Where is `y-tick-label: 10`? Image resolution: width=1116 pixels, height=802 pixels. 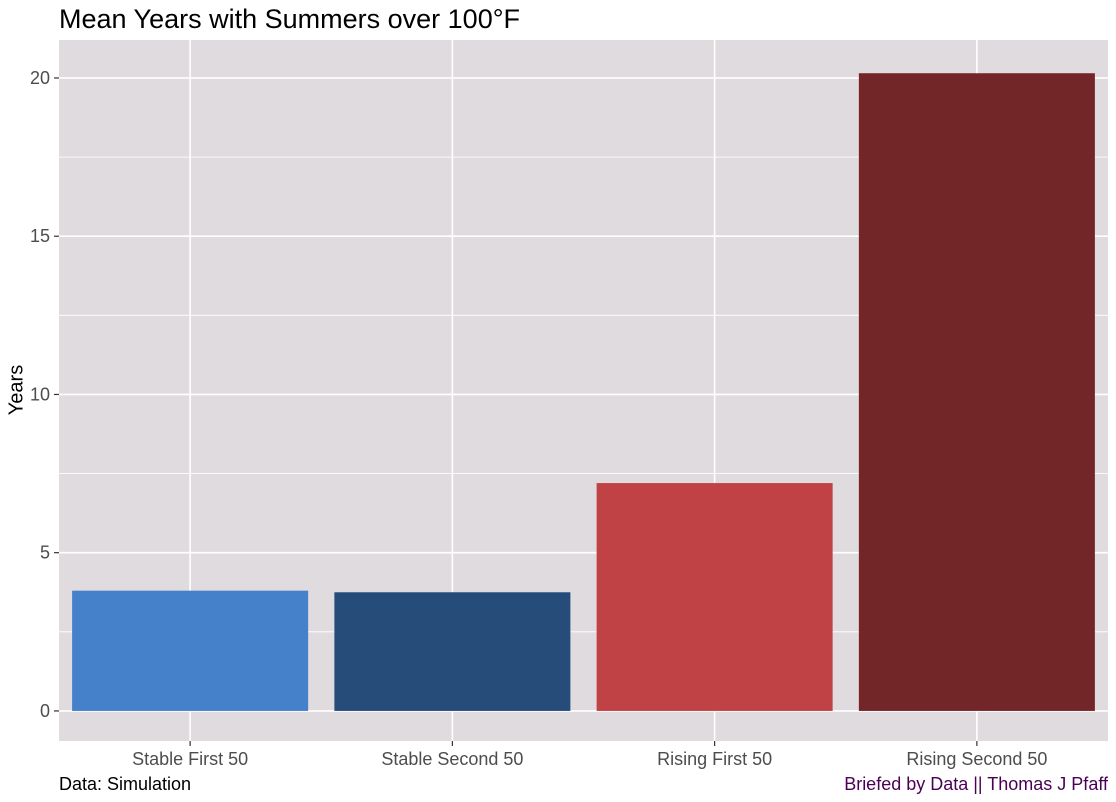 y-tick-label: 10 is located at coordinates (40, 394).